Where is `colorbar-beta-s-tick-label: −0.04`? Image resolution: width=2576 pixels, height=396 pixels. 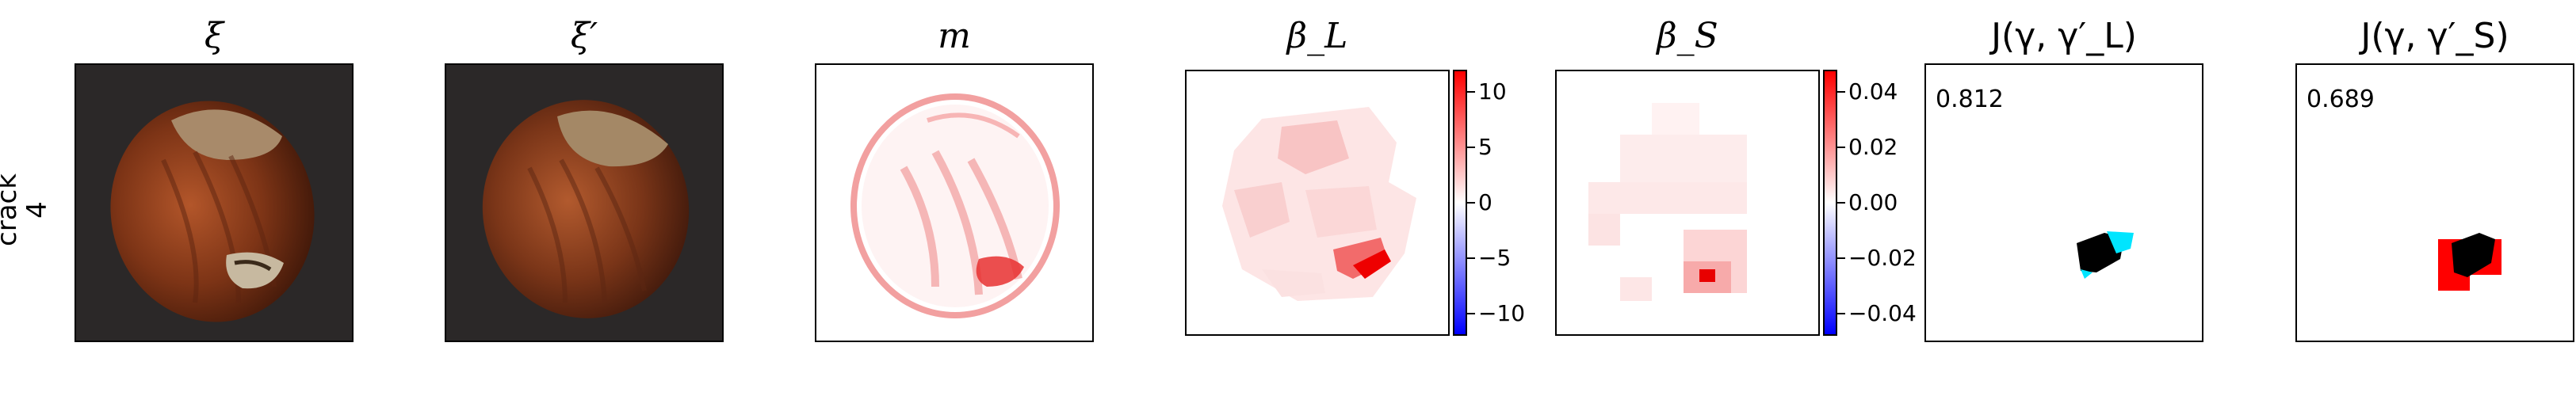 colorbar-beta-s-tick-label: −0.04 is located at coordinates (1883, 313).